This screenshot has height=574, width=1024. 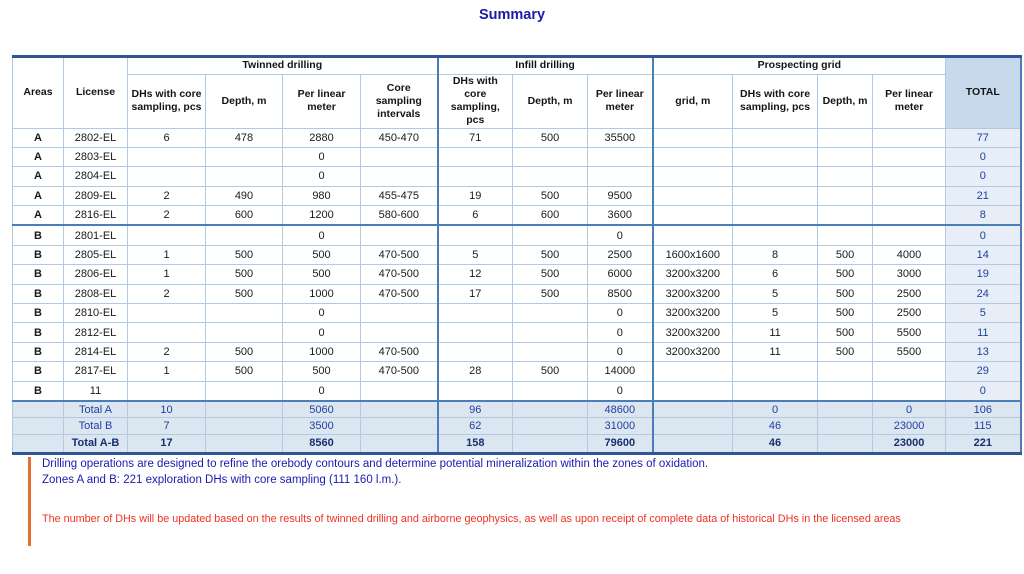 I want to click on cell-value: 62, so click(x=475, y=426).